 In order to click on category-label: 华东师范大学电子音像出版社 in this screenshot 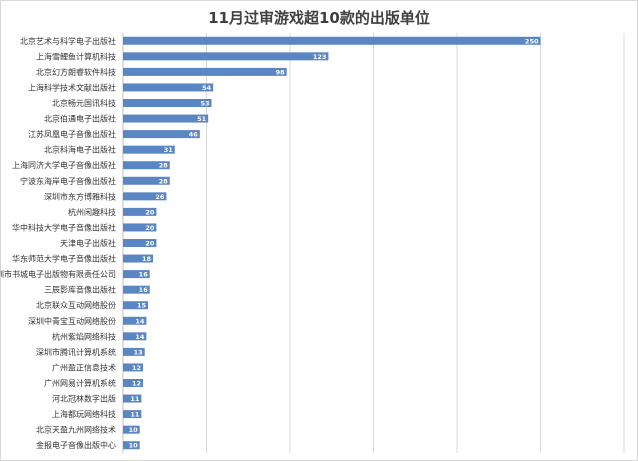, I will do `click(64, 259)`.